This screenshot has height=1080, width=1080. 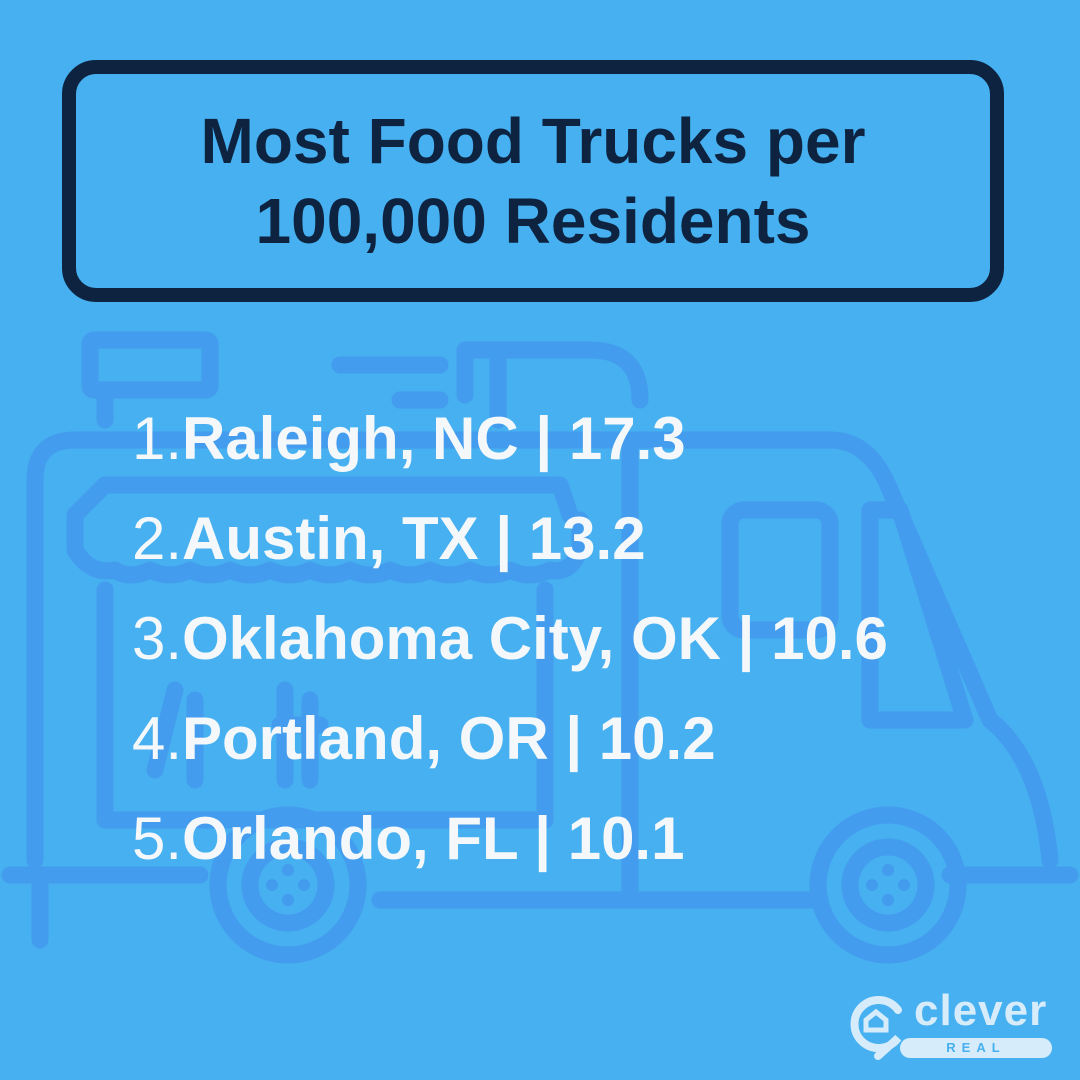 I want to click on clever-logo: clever REAL ESTATE, so click(x=953, y=1030).